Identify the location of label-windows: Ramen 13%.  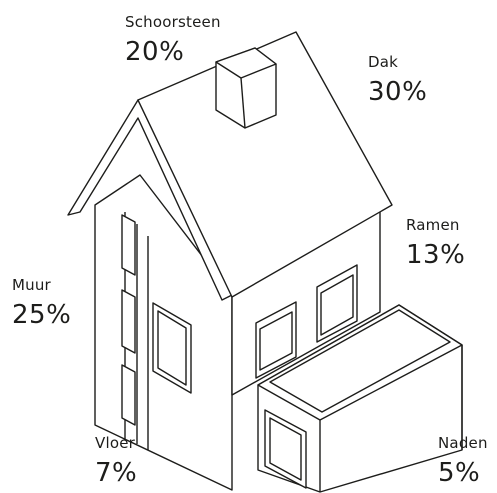
(435, 243).